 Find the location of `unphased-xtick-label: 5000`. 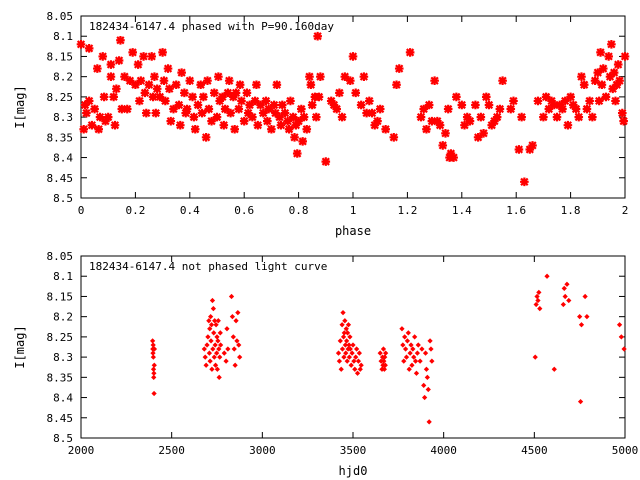

unphased-xtick-label: 5000 is located at coordinates (625, 450).